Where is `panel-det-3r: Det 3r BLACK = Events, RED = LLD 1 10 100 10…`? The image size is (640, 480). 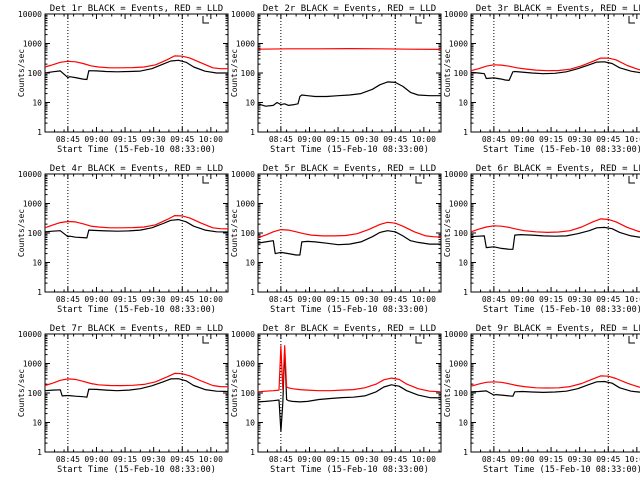
panel-det-3r: Det 3r BLACK = Events, RED = LLD 1 10 100 10… is located at coordinates (541, 79).